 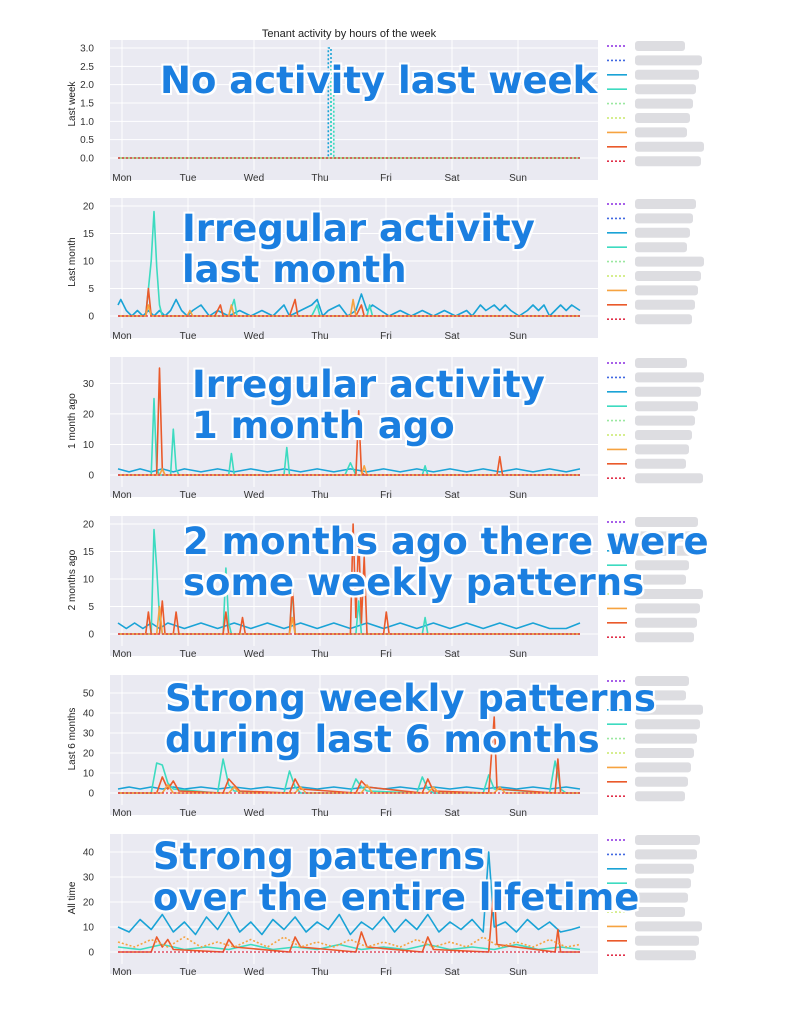 I want to click on y-tick-label: 1.0, so click(x=87, y=122).